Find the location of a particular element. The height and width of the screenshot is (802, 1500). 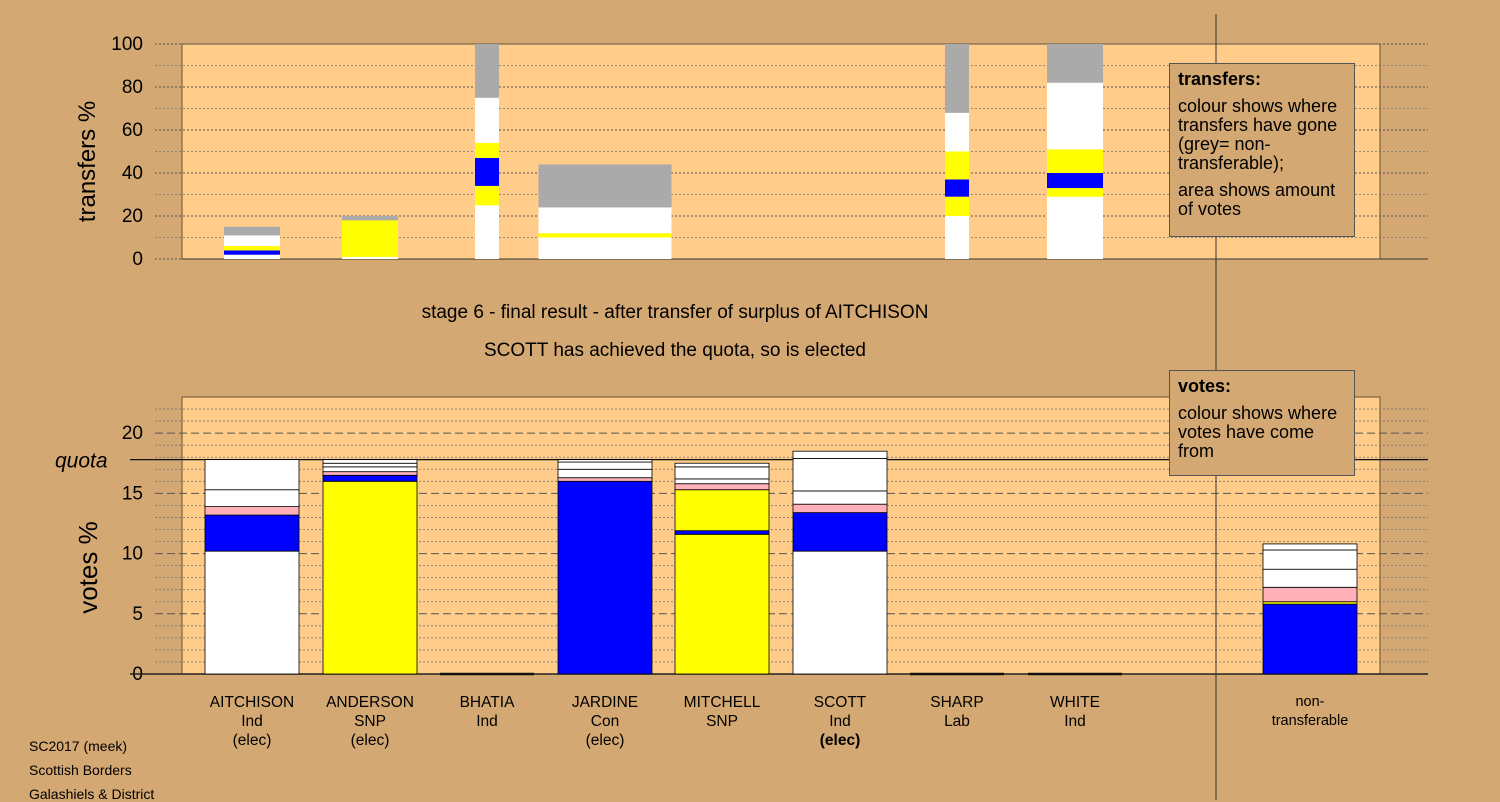

candidate-label: MITCHELL SNP is located at coordinates (722, 712).